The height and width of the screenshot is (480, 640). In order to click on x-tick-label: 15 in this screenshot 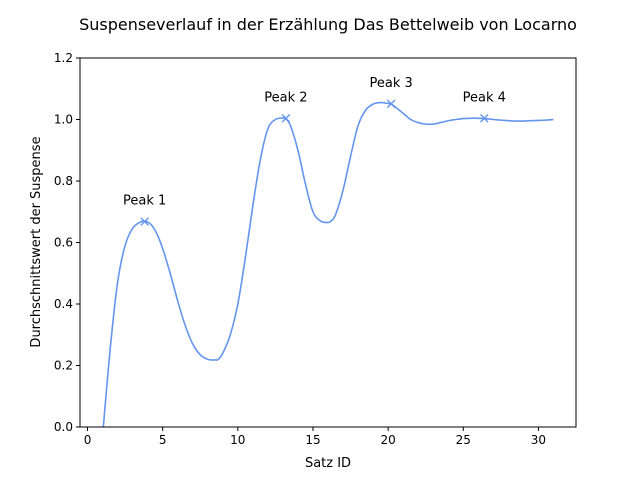, I will do `click(312, 440)`.